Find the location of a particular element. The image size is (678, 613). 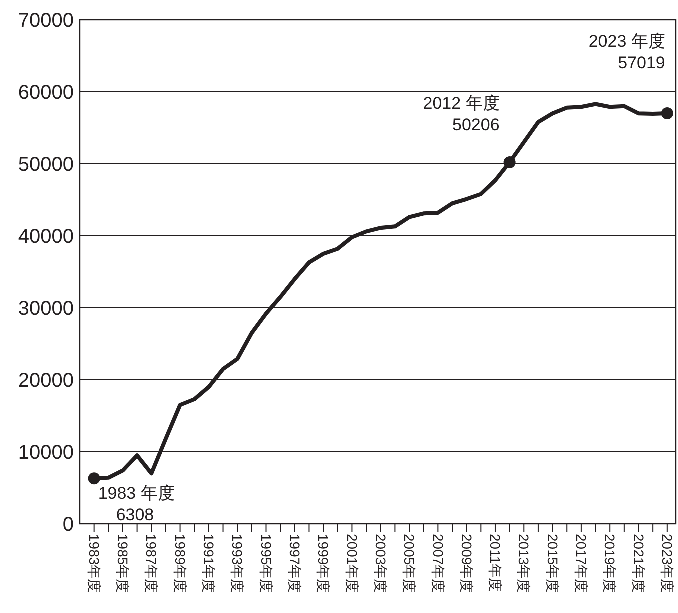

x-tick-label: 1991年度 is located at coordinates (209, 564).